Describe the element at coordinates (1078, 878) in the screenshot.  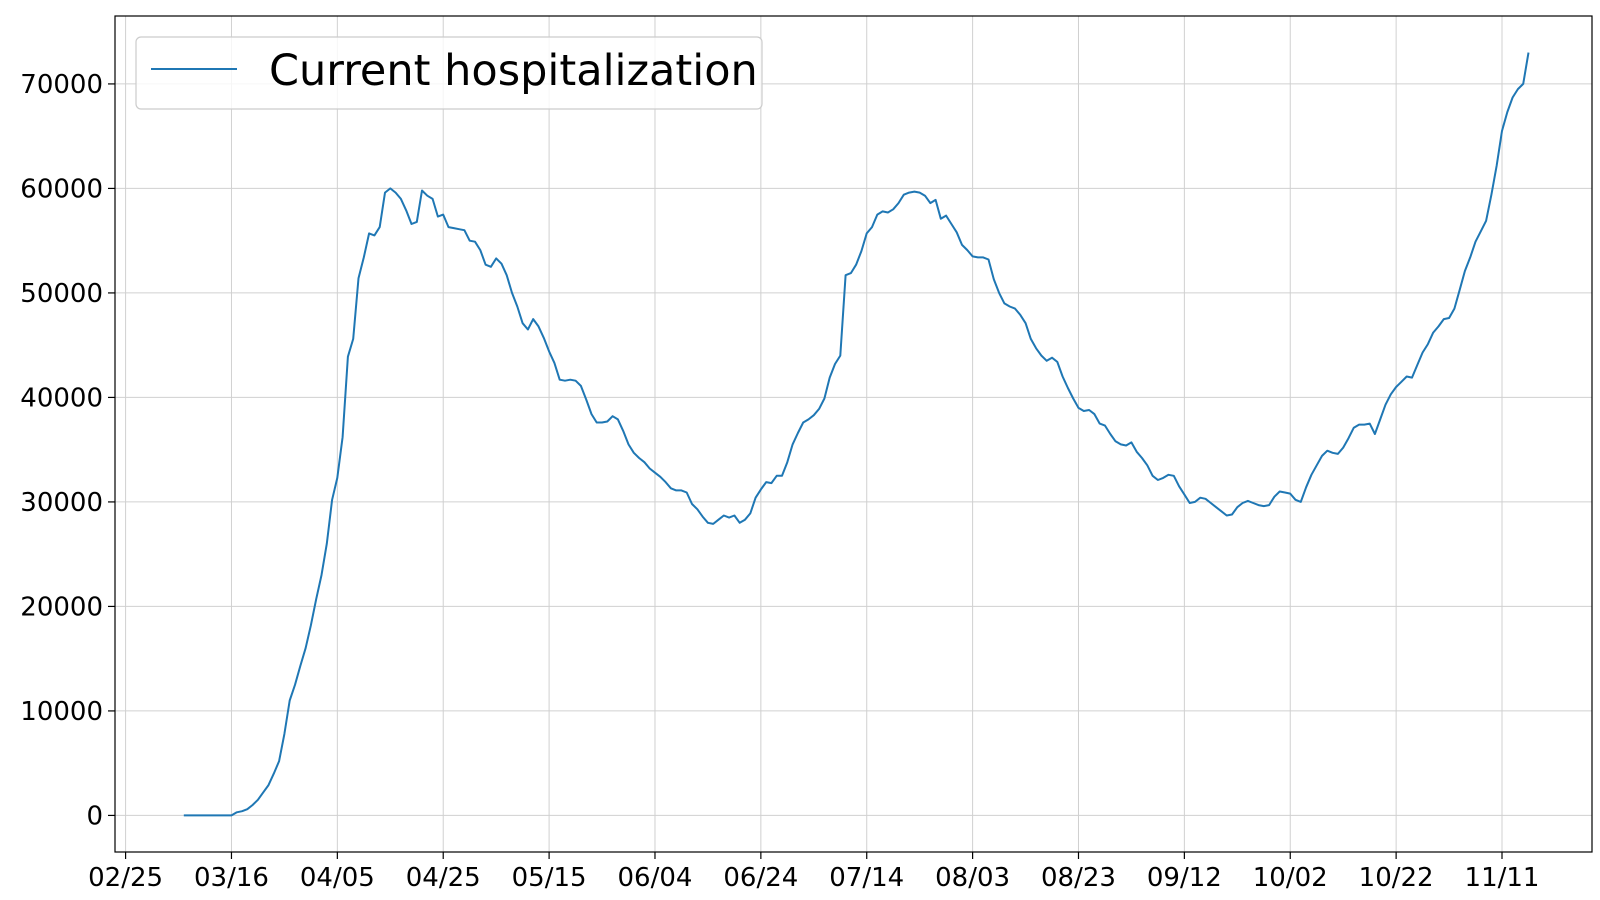
I see `x-tick-label: 08/23` at that location.